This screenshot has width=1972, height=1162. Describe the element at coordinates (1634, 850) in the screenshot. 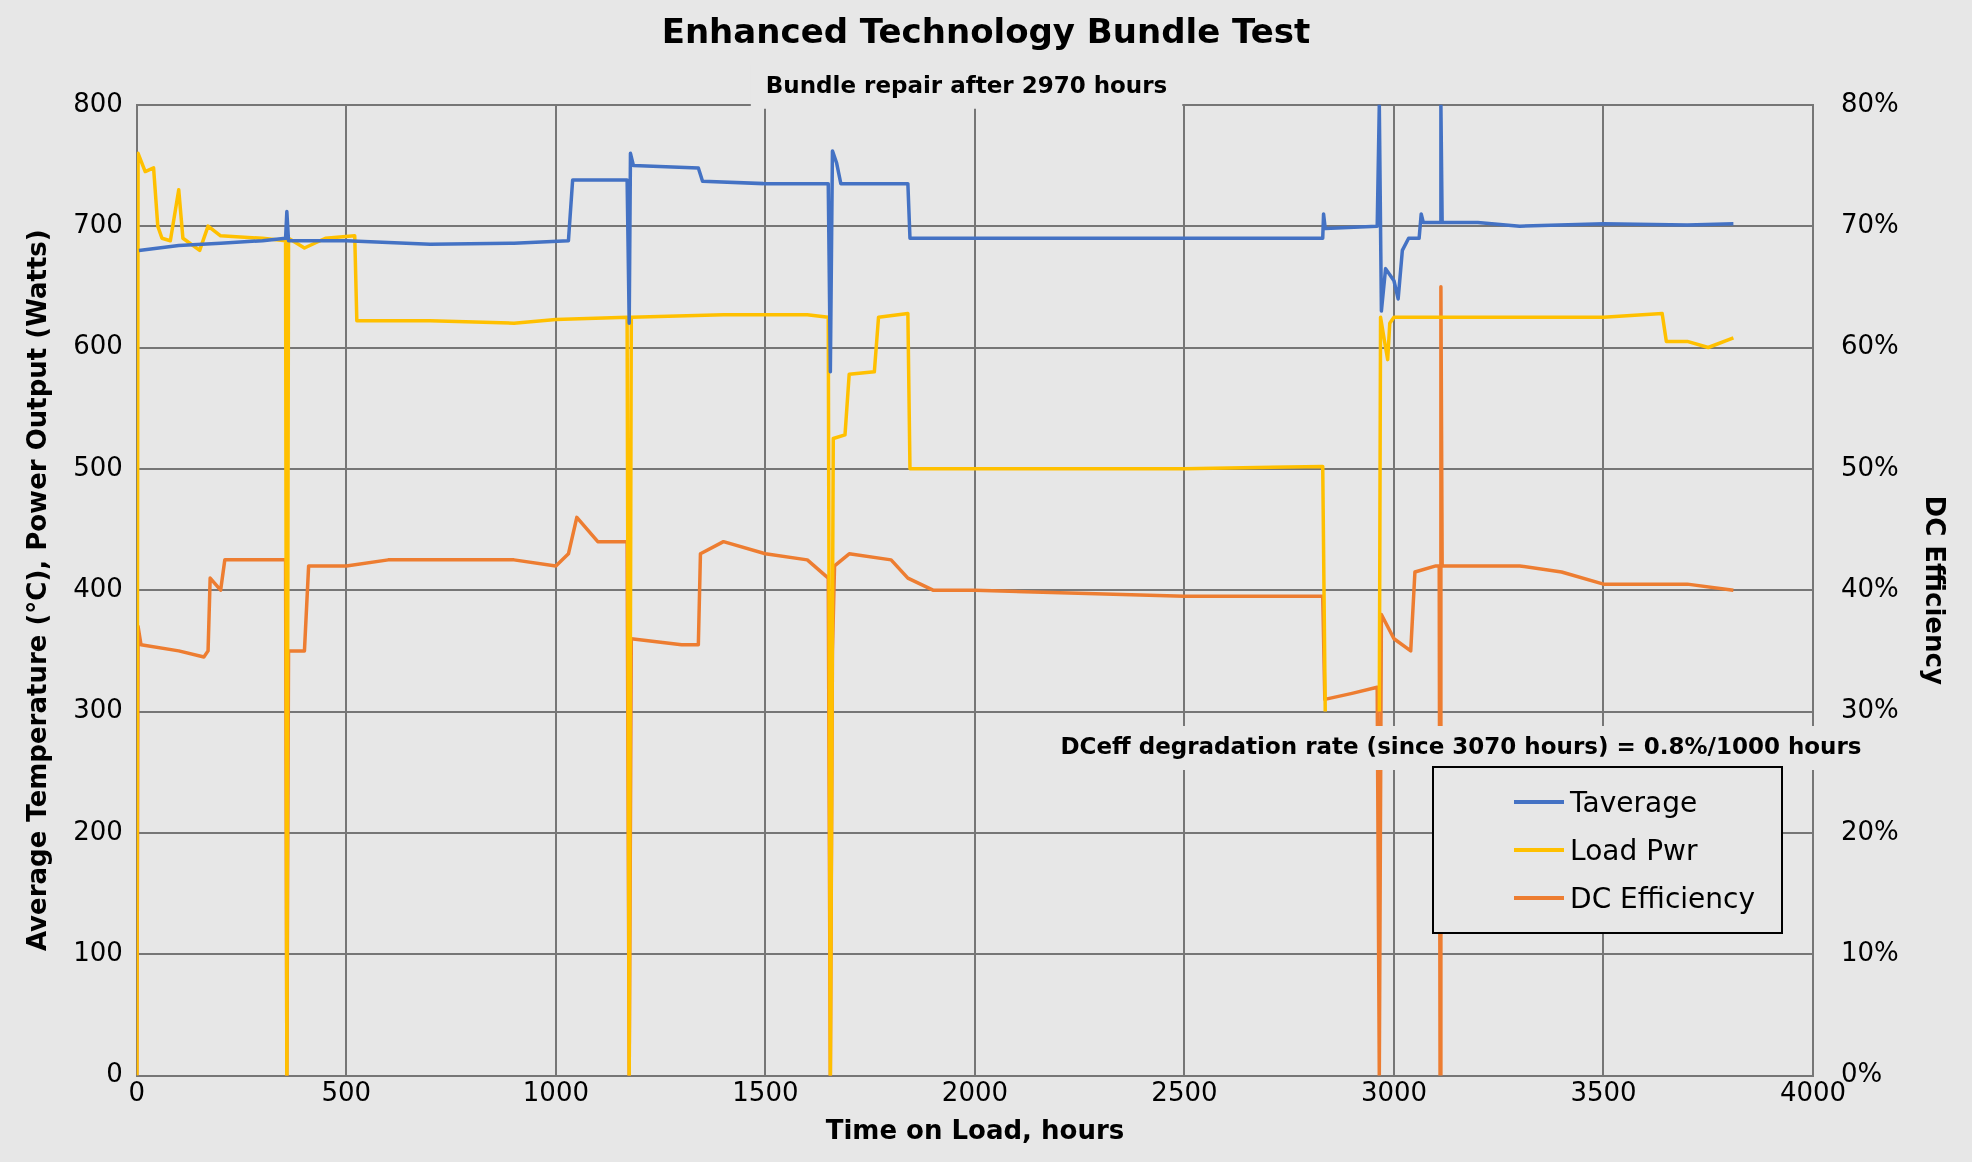

I see `legend-label: Load Pwr` at that location.